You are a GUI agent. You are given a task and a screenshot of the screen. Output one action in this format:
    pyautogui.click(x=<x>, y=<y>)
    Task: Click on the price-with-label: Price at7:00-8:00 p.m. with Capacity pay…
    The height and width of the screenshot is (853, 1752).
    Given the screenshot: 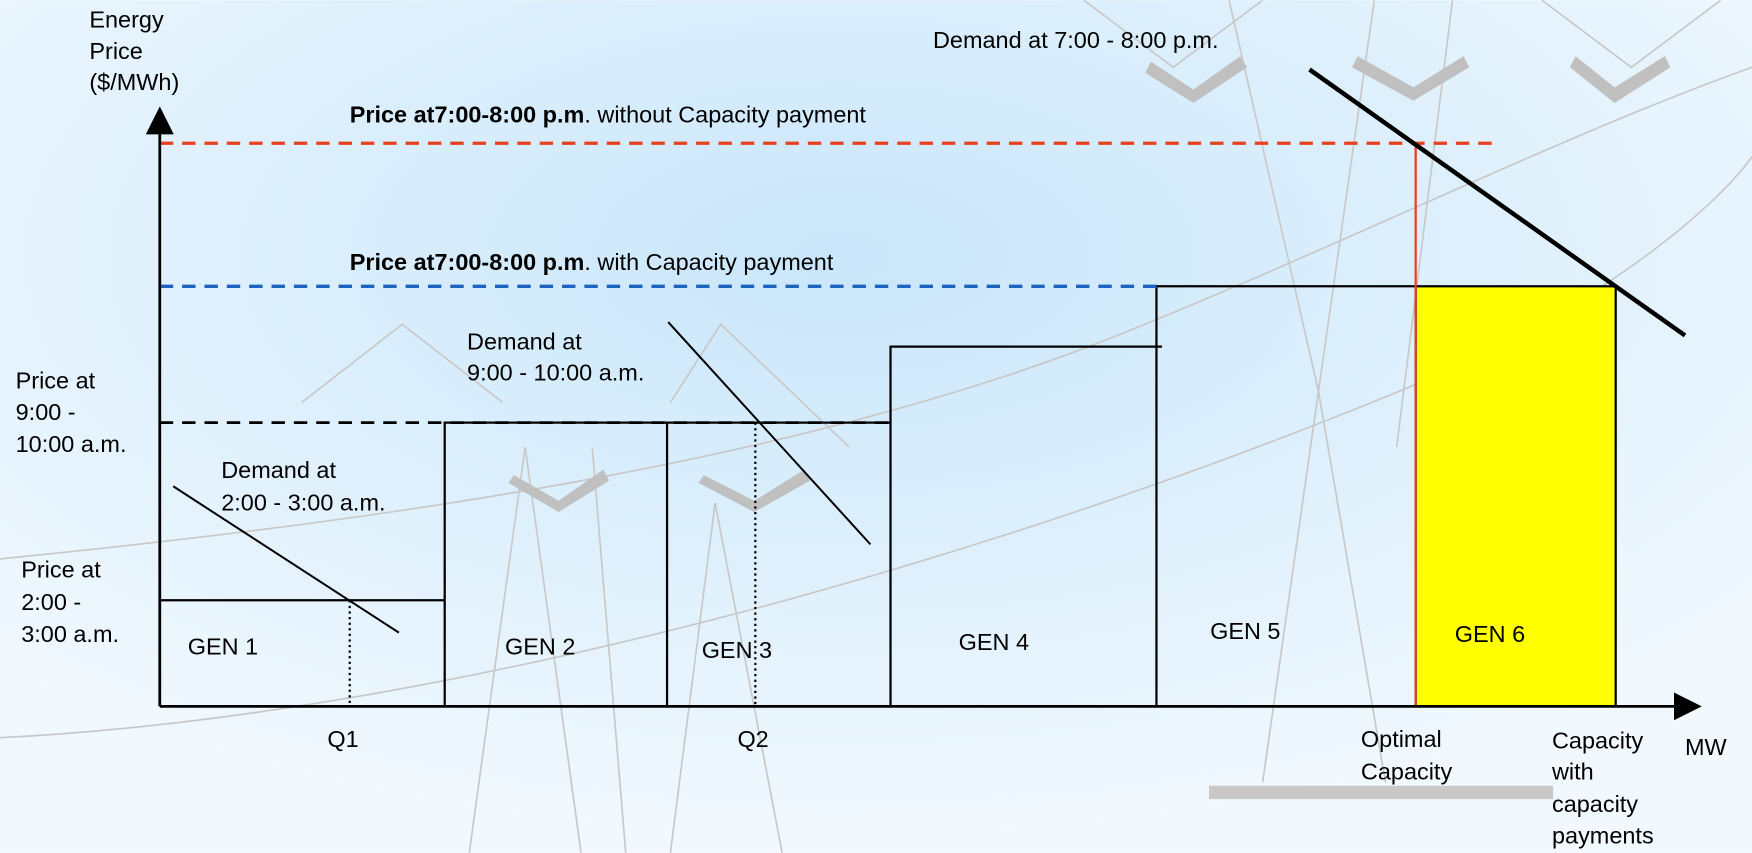 What is the action you would take?
    pyautogui.click(x=592, y=262)
    